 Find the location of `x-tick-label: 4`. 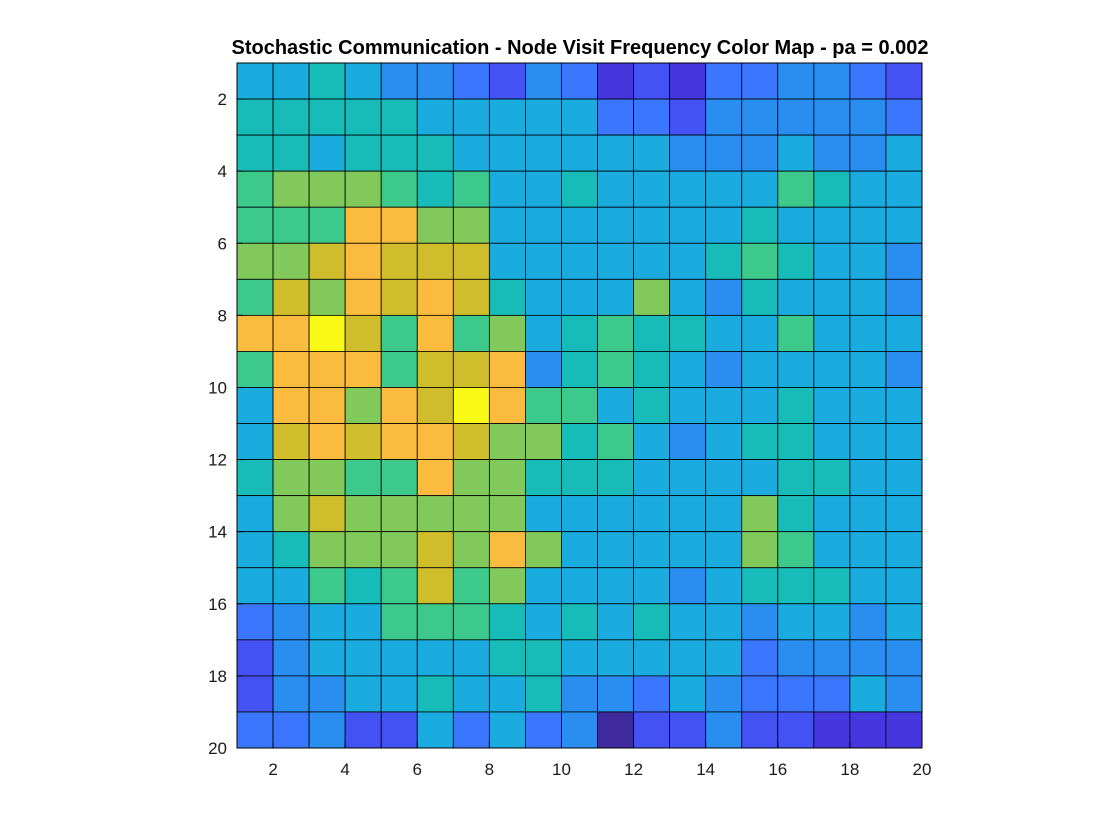

x-tick-label: 4 is located at coordinates (344, 769).